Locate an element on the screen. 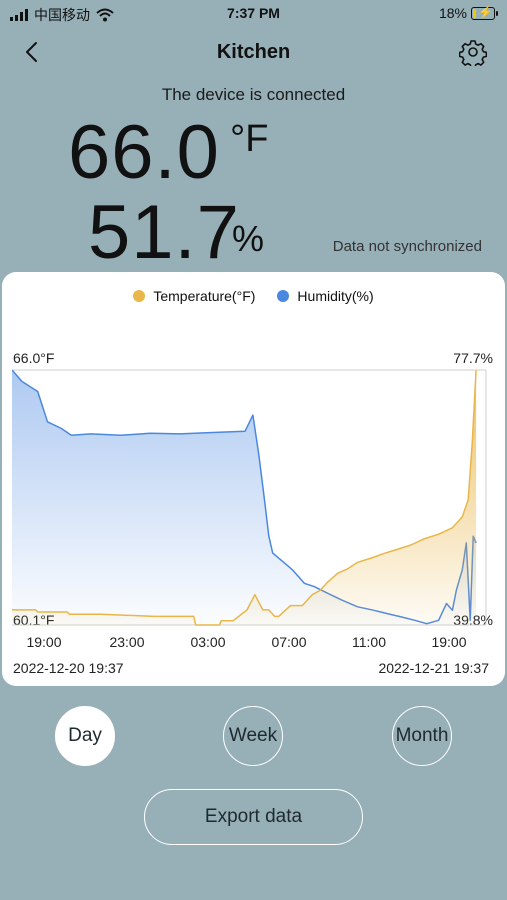 The width and height of the screenshot is (507, 900). carrier-label: 中国移动 is located at coordinates (62, 15).